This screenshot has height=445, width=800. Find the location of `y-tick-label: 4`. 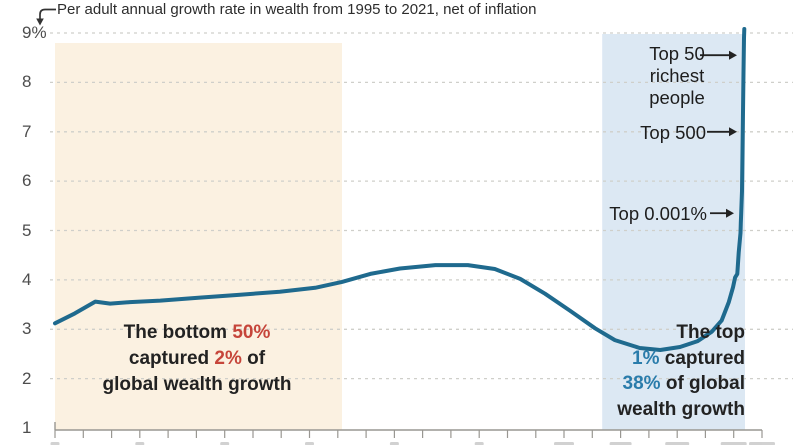

y-tick-label: 4 is located at coordinates (27, 279).